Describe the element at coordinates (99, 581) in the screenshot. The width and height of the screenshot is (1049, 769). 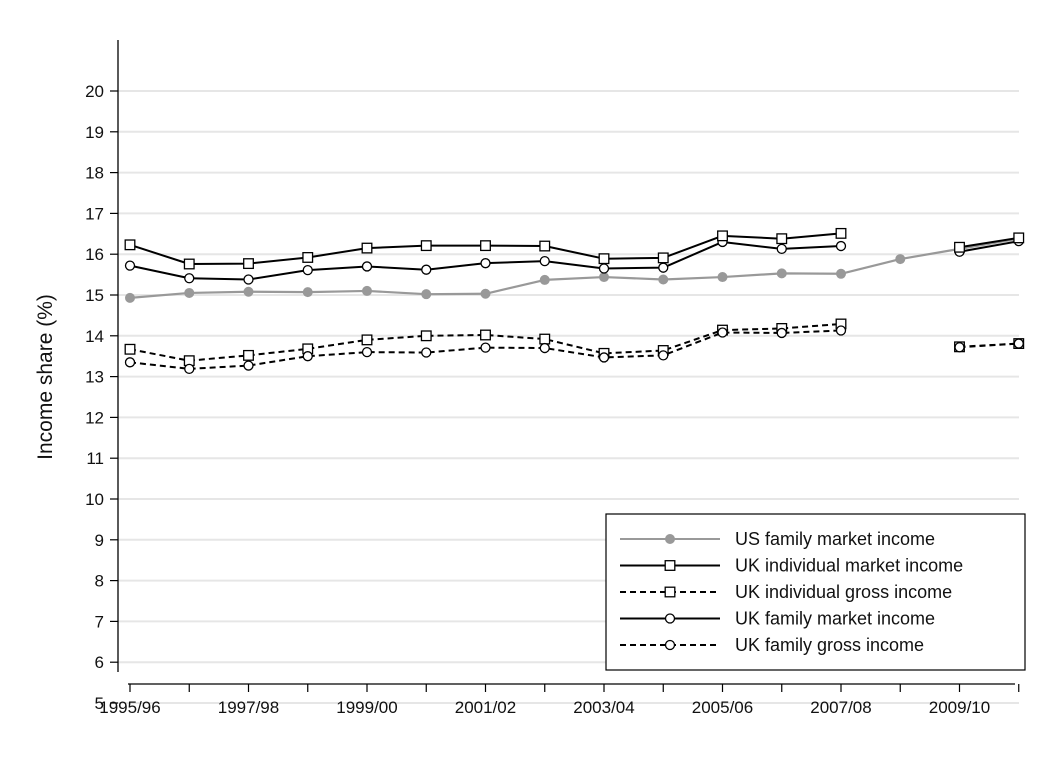
I see `y-tick-label: 8` at that location.